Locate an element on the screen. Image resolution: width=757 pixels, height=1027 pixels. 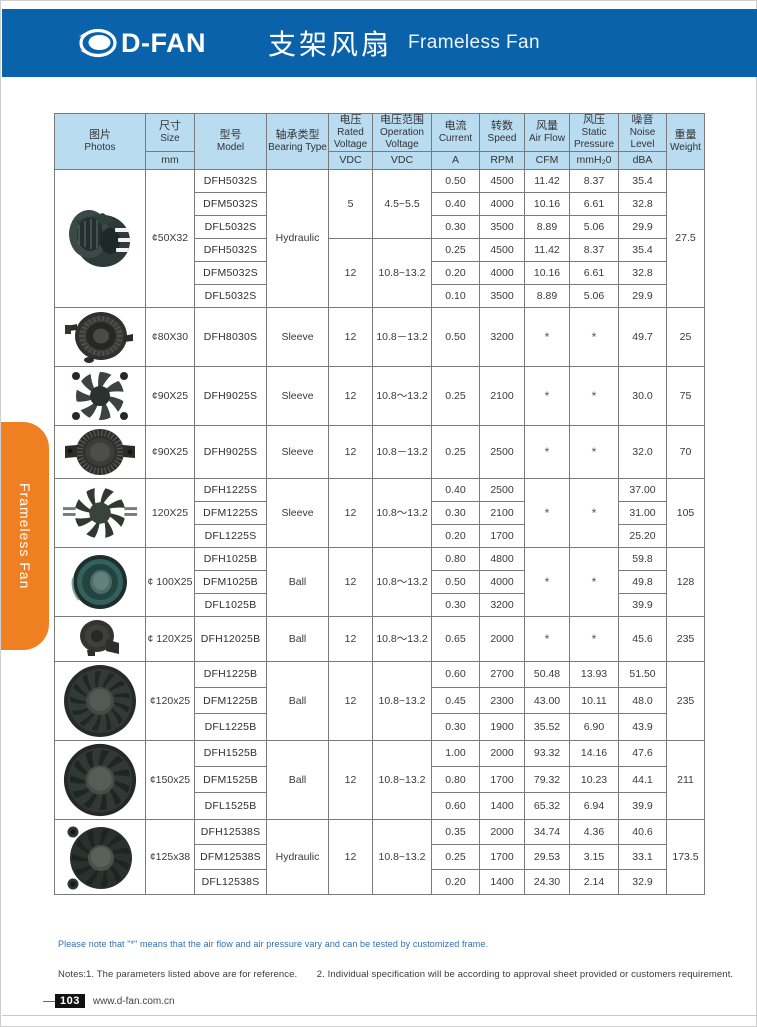
cell-rated-voltage: 5 is located at coordinates (350, 203).